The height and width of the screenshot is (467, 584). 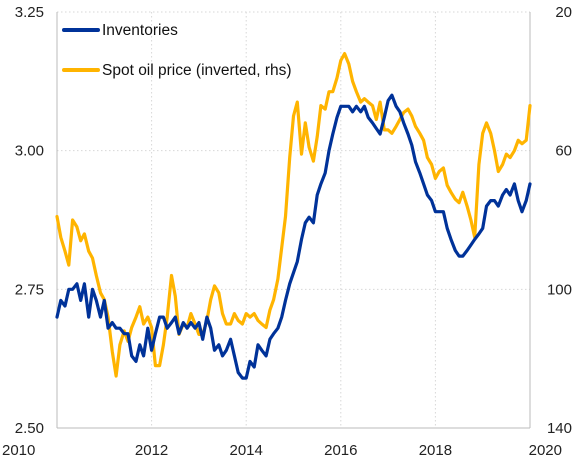 I want to click on x-tick-label: 2016, so click(x=340, y=450).